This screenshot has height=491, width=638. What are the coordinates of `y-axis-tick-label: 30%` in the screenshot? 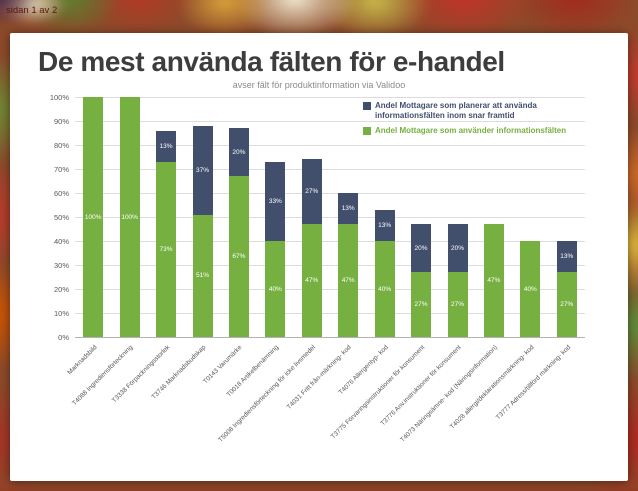 It's located at (61, 265).